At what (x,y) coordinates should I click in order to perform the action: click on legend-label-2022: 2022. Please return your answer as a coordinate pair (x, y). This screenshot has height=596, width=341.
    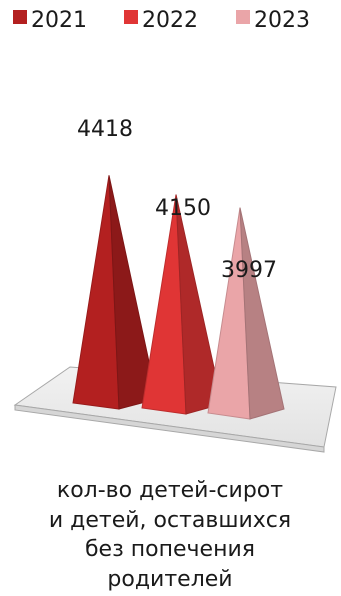
    Looking at the image, I should click on (170, 20).